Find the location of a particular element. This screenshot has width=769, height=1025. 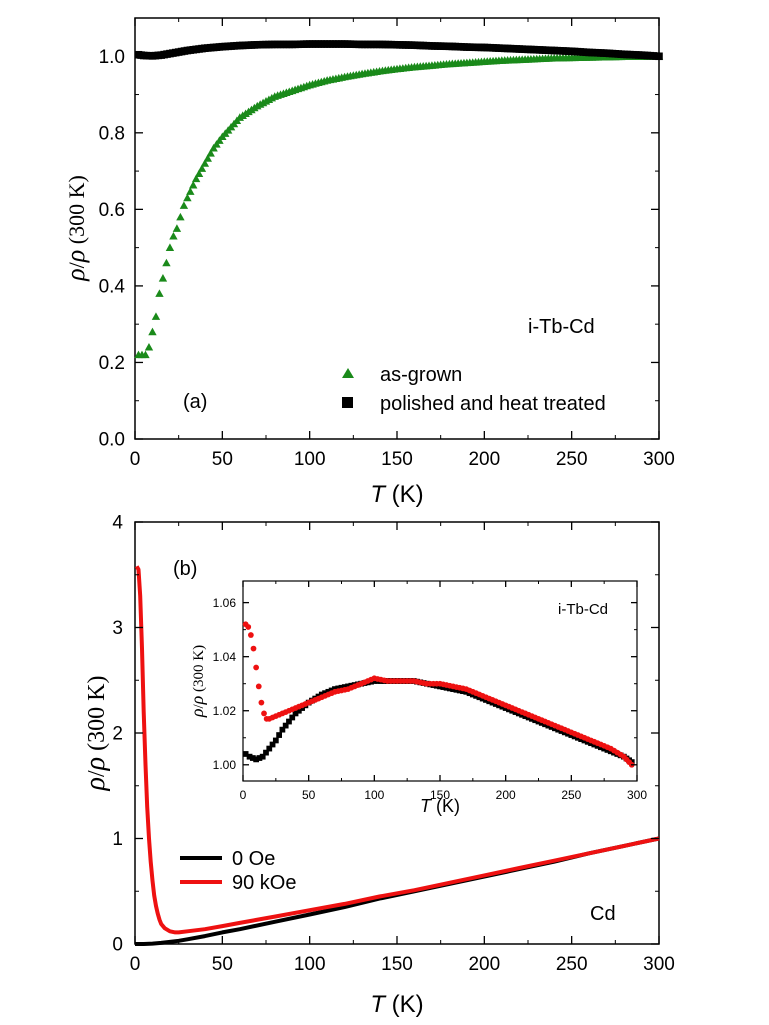

y-tick-label: 1 is located at coordinates (117, 839).